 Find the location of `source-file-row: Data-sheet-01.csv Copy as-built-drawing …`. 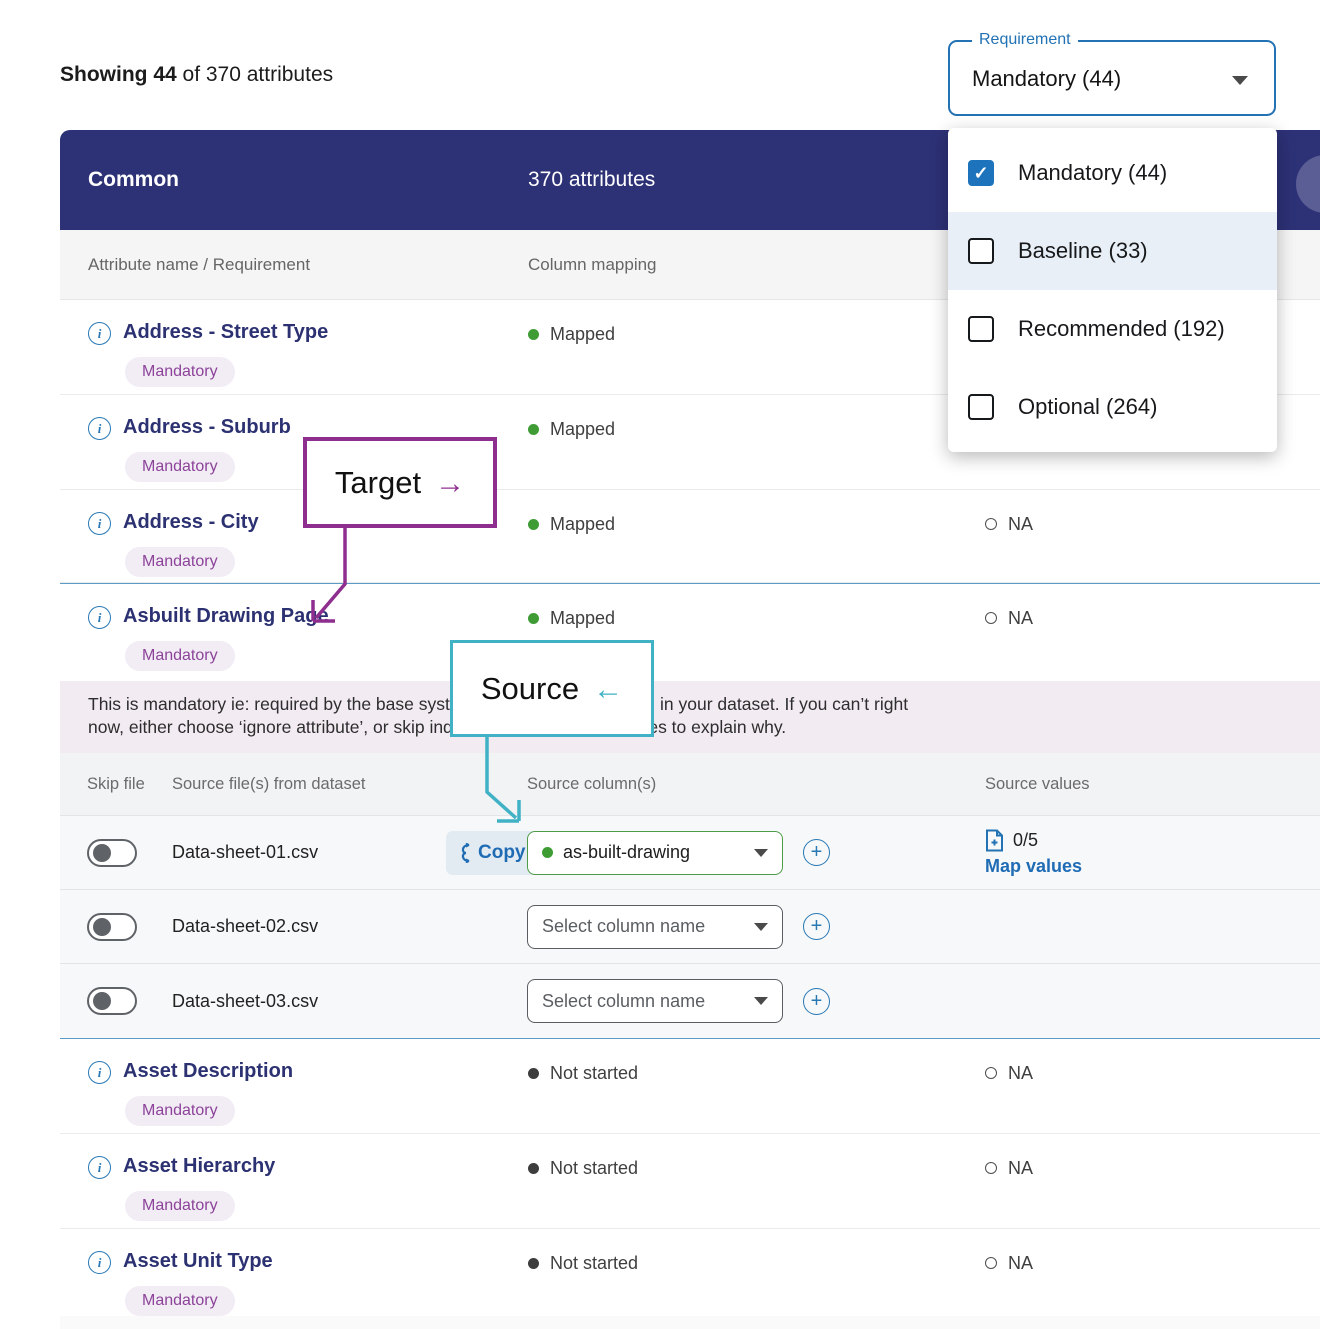

source-file-row: Data-sheet-01.csv Copy as-built-drawing … is located at coordinates (690, 853).